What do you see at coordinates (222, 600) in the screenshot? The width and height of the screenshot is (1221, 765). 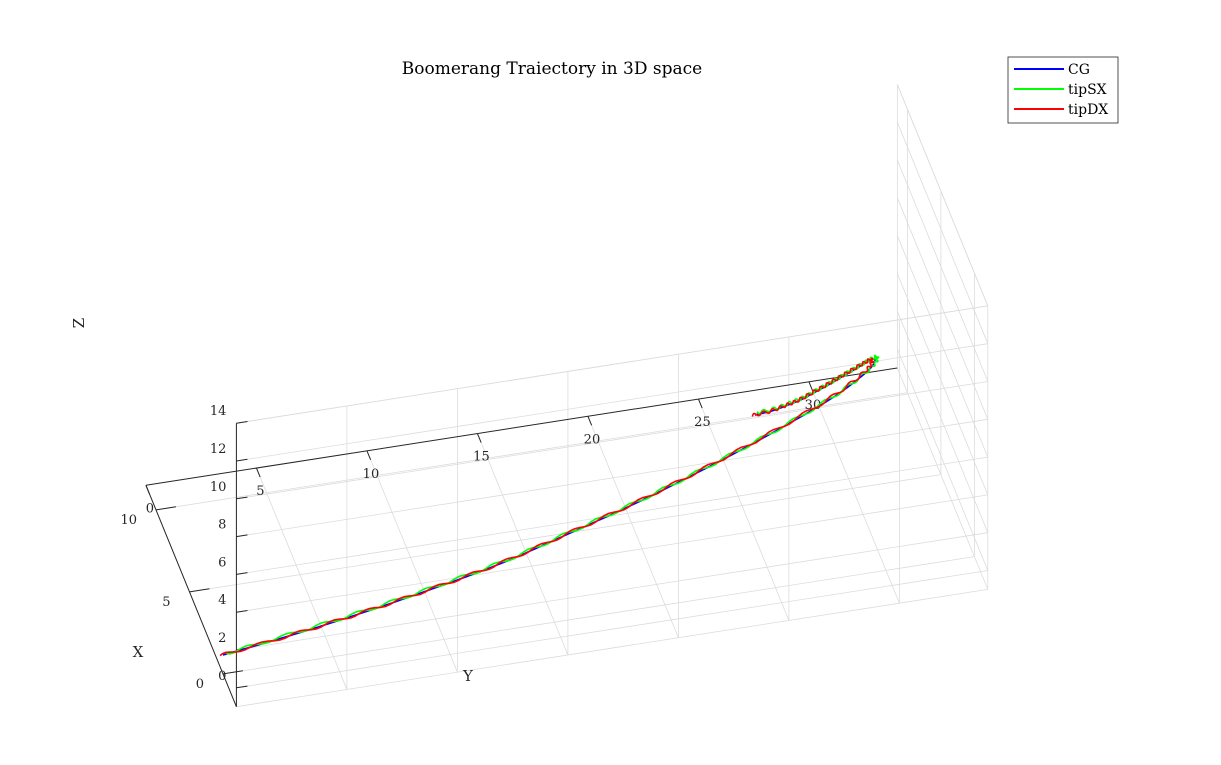 I see `z-tick-label: 4` at bounding box center [222, 600].